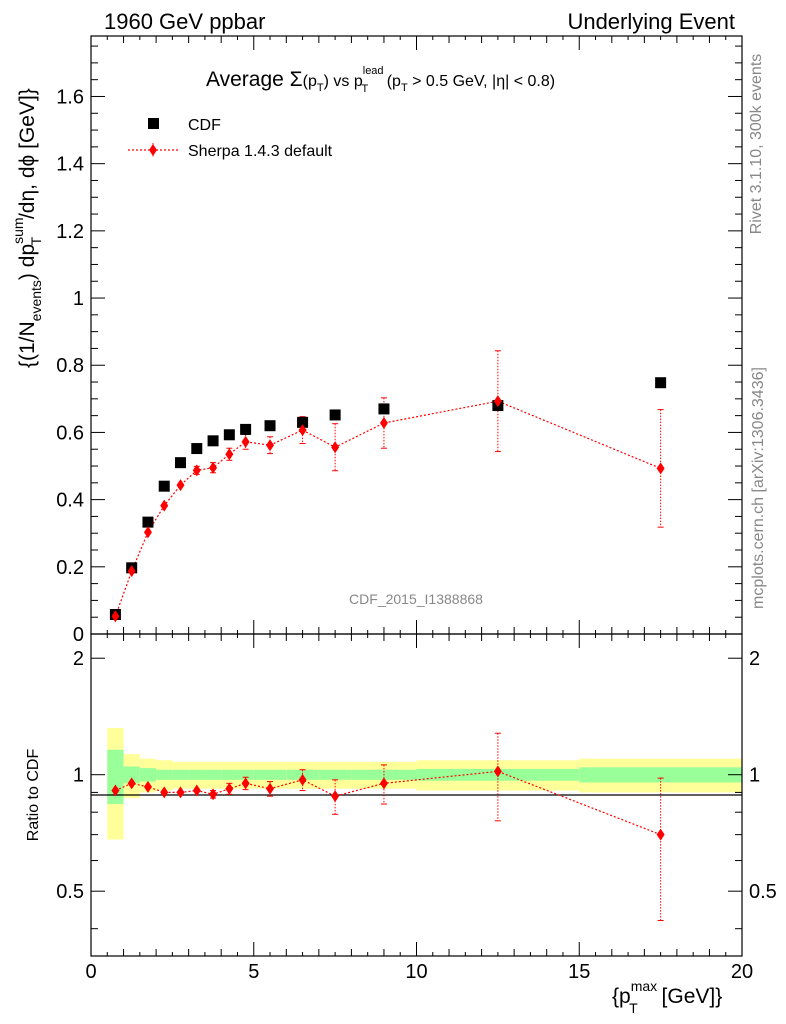 Image resolution: width=786 pixels, height=1024 pixels. What do you see at coordinates (153, 150) in the screenshot?
I see `legend-sherpa-marker` at bounding box center [153, 150].